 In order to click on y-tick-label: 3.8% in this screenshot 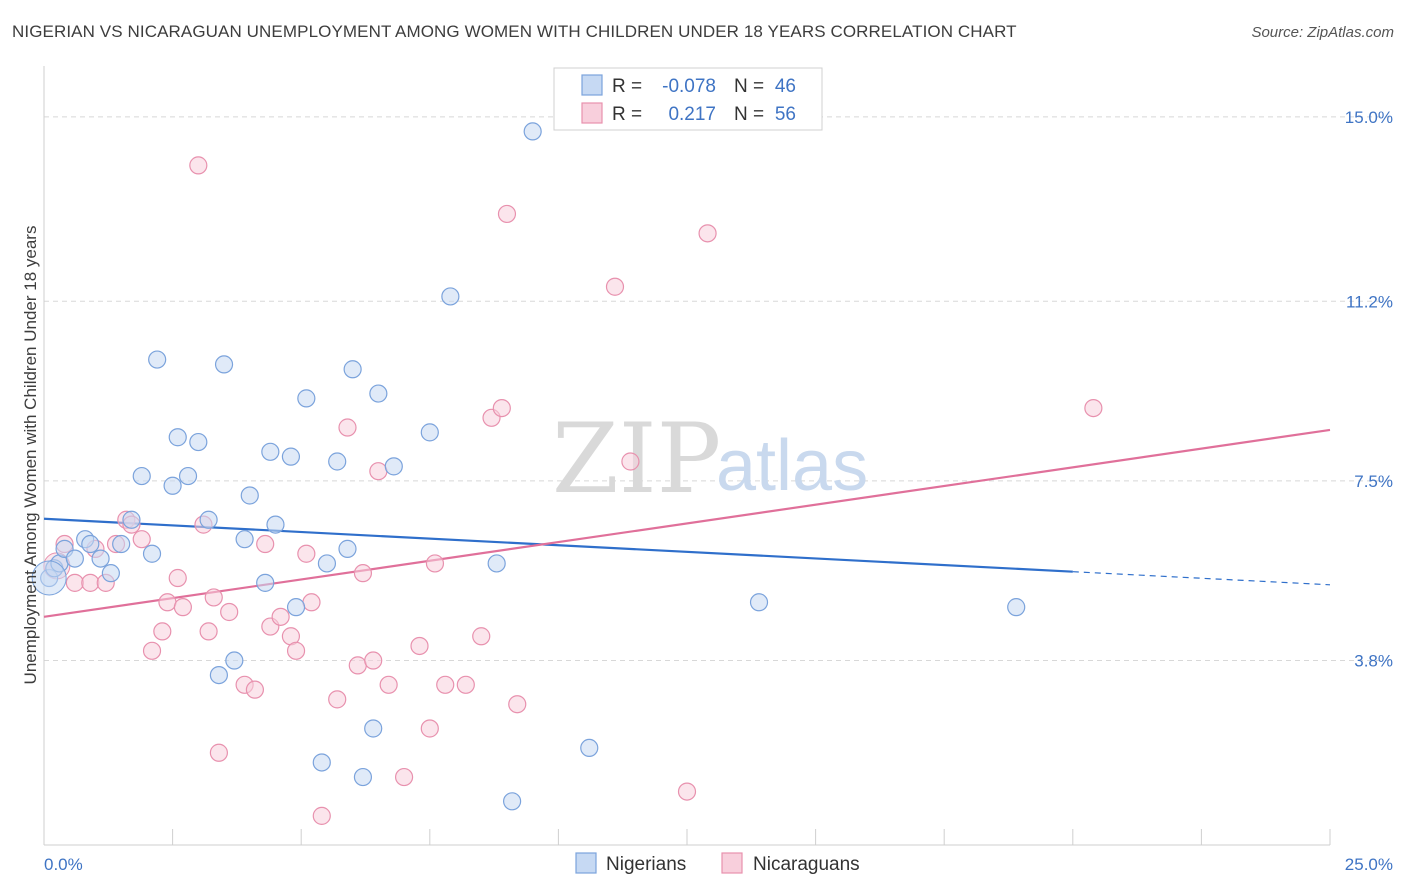, I will do `click(1373, 661)`.